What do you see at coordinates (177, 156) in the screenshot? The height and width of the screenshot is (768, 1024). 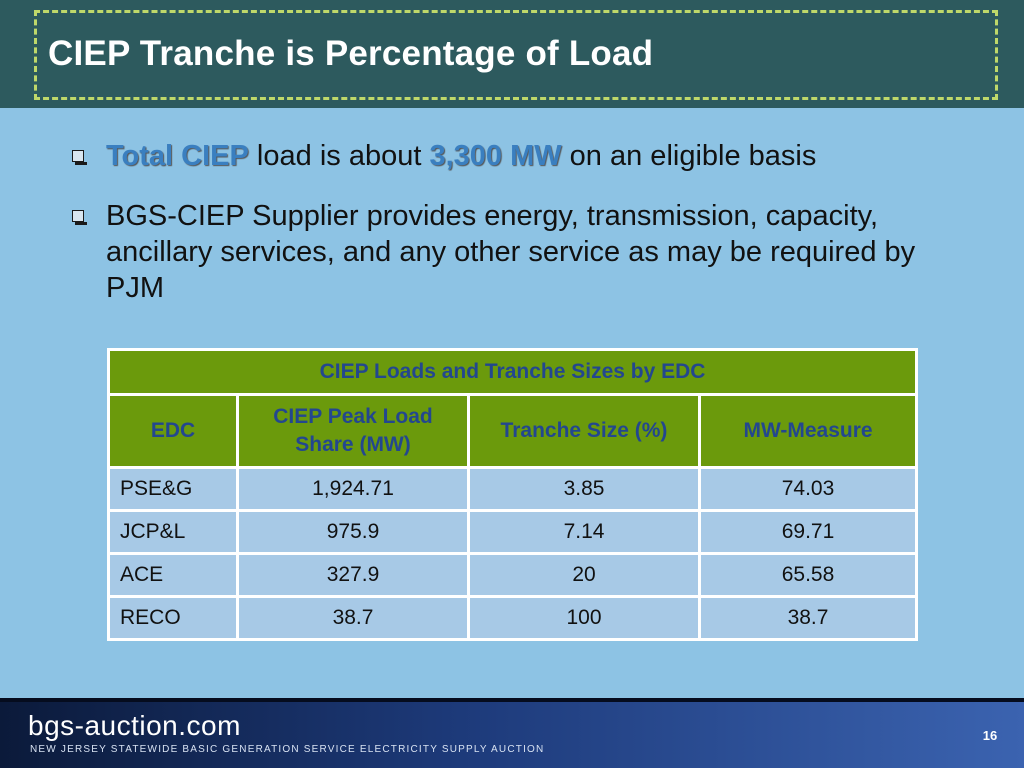 I see `highlight-total-ciep: Total CIEP` at bounding box center [177, 156].